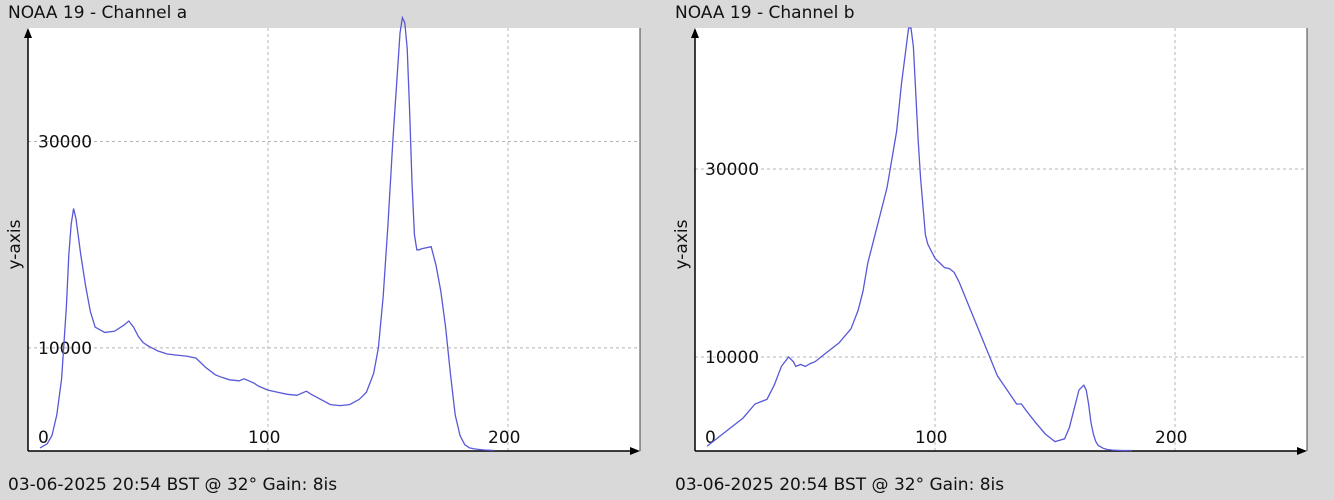 The width and height of the screenshot is (1334, 500). Describe the element at coordinates (765, 13) in the screenshot. I see `chart-title: NOAA 19 - Channel b` at that location.